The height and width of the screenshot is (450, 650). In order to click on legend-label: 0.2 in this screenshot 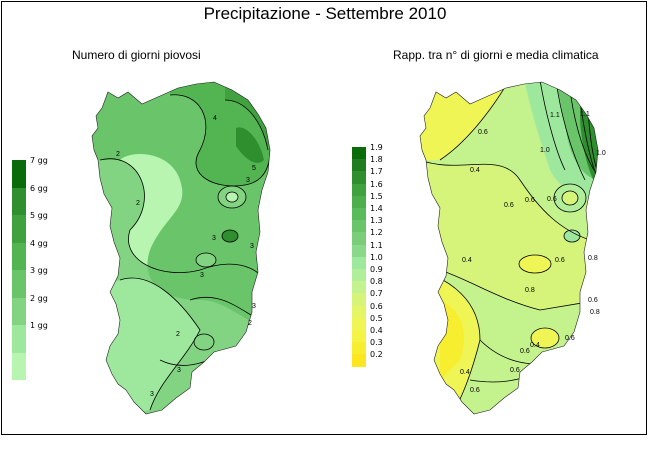, I will do `click(376, 355)`.